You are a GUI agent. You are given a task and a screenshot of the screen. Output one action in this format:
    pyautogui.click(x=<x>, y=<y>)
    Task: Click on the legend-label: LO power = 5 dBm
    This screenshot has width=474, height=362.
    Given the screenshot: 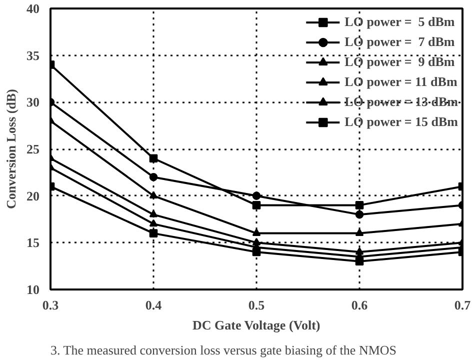 What is the action you would take?
    pyautogui.click(x=399, y=22)
    